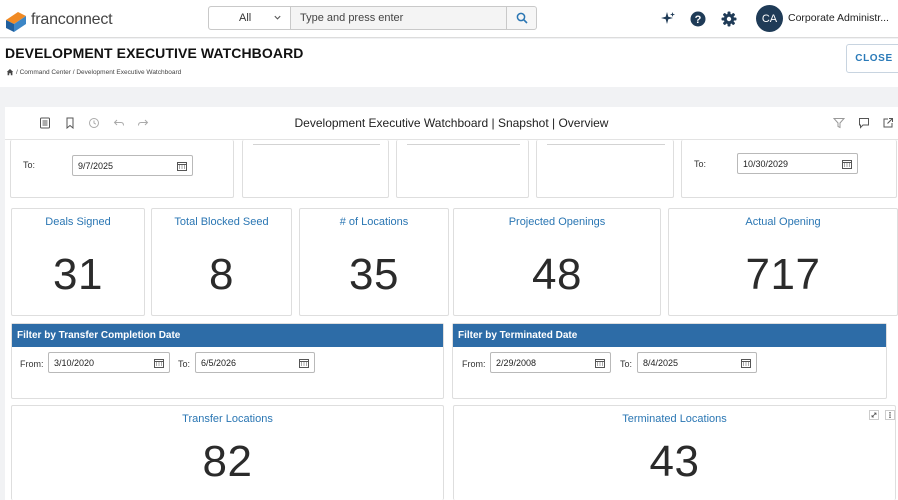  What do you see at coordinates (154, 53) in the screenshot?
I see `page-title: DEVELOPMENT EXECUTIVE WATCHBOARD` at bounding box center [154, 53].